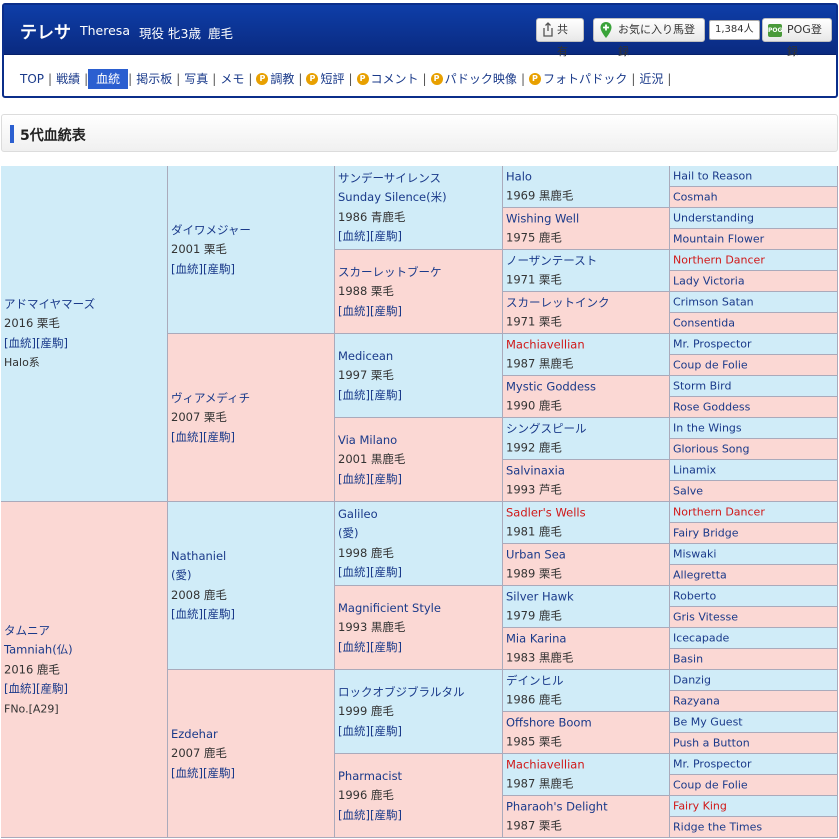 Image resolution: width=839 pixels, height=839 pixels. Describe the element at coordinates (389, 607) in the screenshot. I see `horse-link: Magnificient Style` at that location.